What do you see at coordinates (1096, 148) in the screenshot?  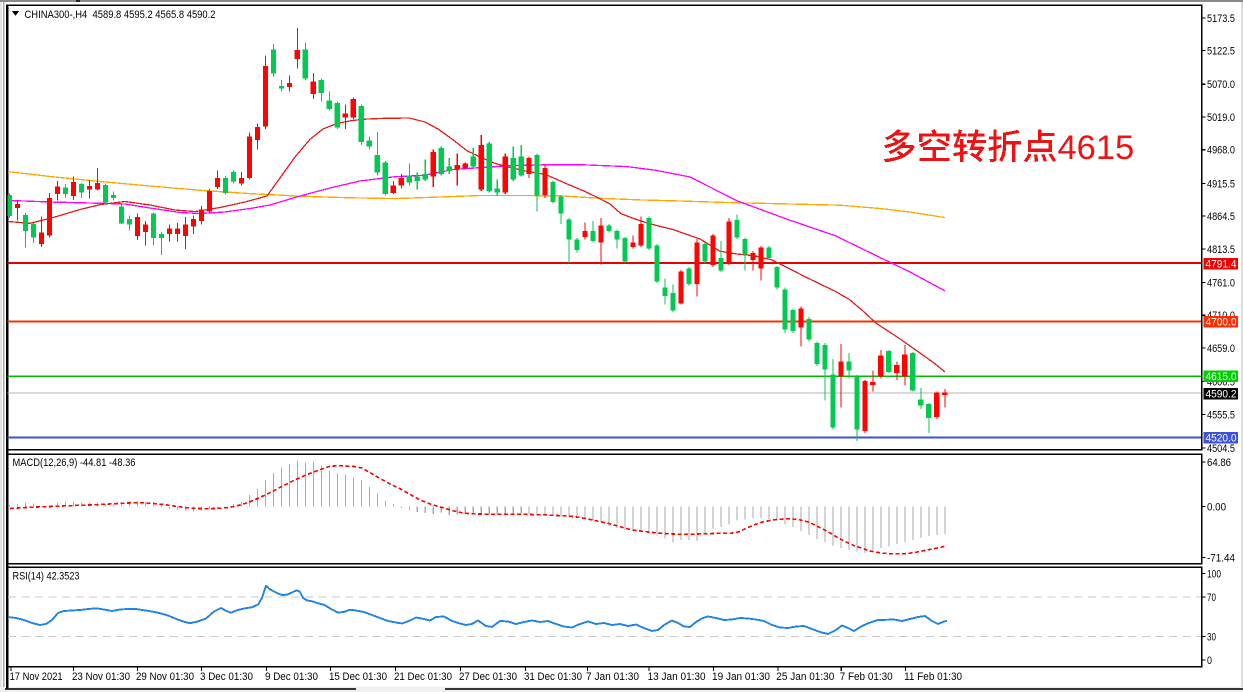 I see `svg-text: 4615` at bounding box center [1096, 148].